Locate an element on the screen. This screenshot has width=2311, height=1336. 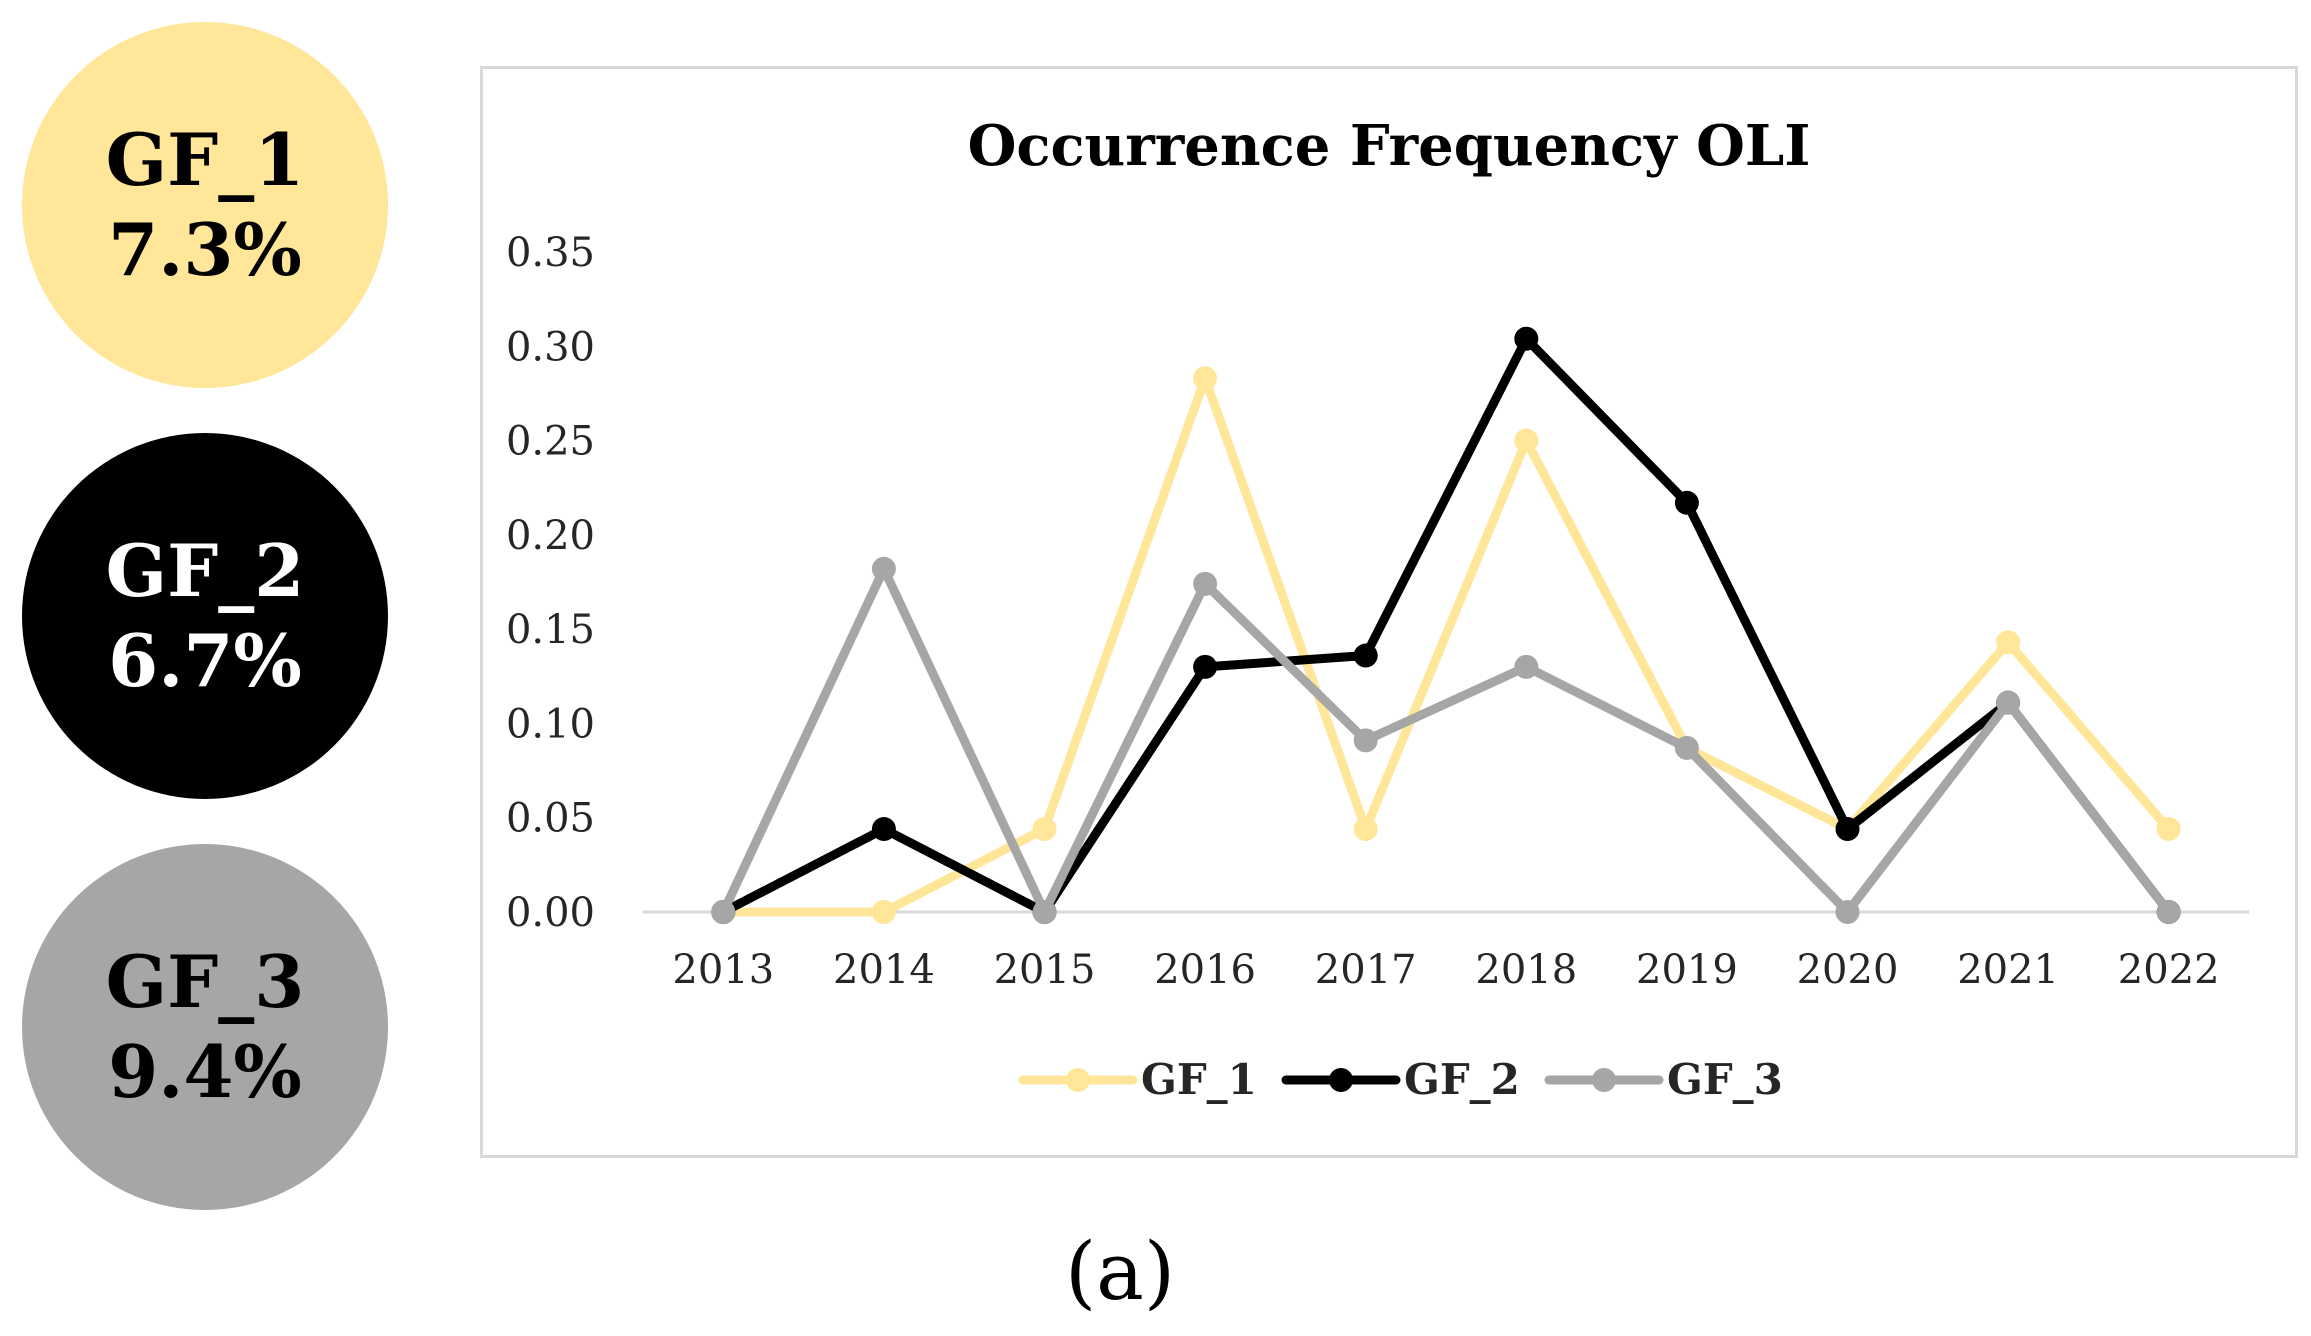
badge-gf3-name: GF_3 is located at coordinates (205, 981).